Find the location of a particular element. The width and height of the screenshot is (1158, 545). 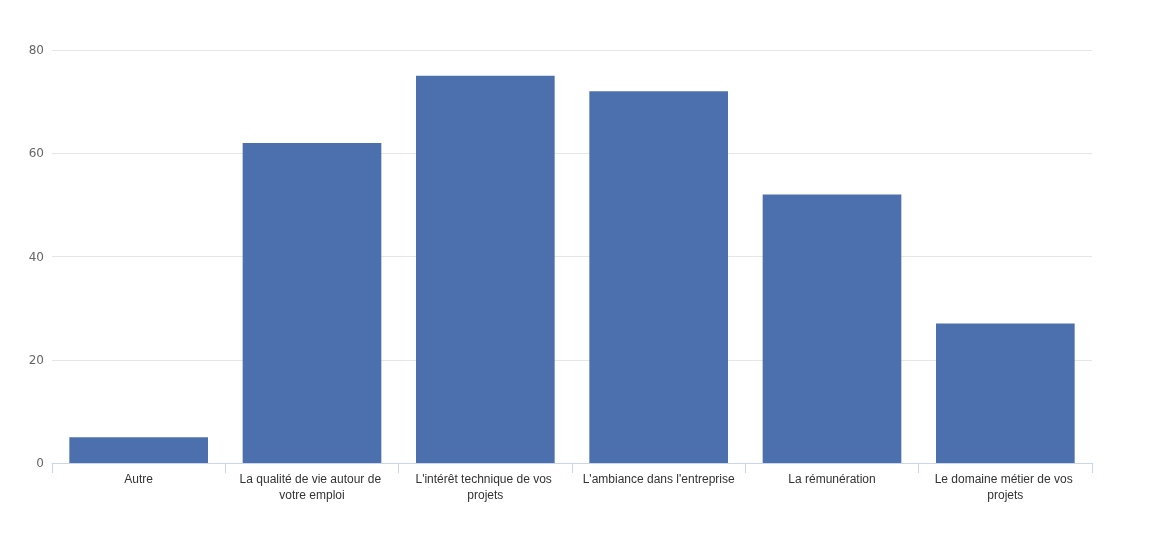

y-tick-label: 0 is located at coordinates (40, 463).